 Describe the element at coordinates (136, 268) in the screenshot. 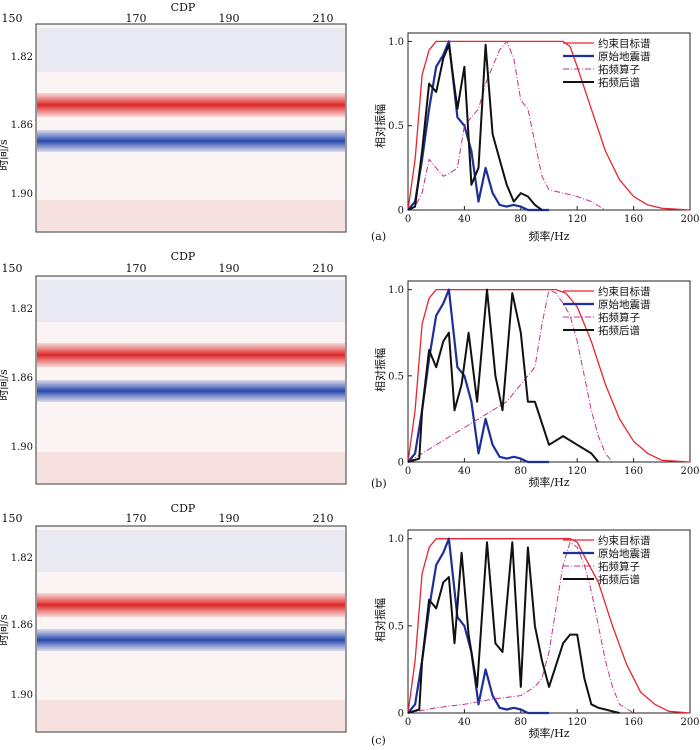

I see `seismic-b-xtick-170: 170` at that location.